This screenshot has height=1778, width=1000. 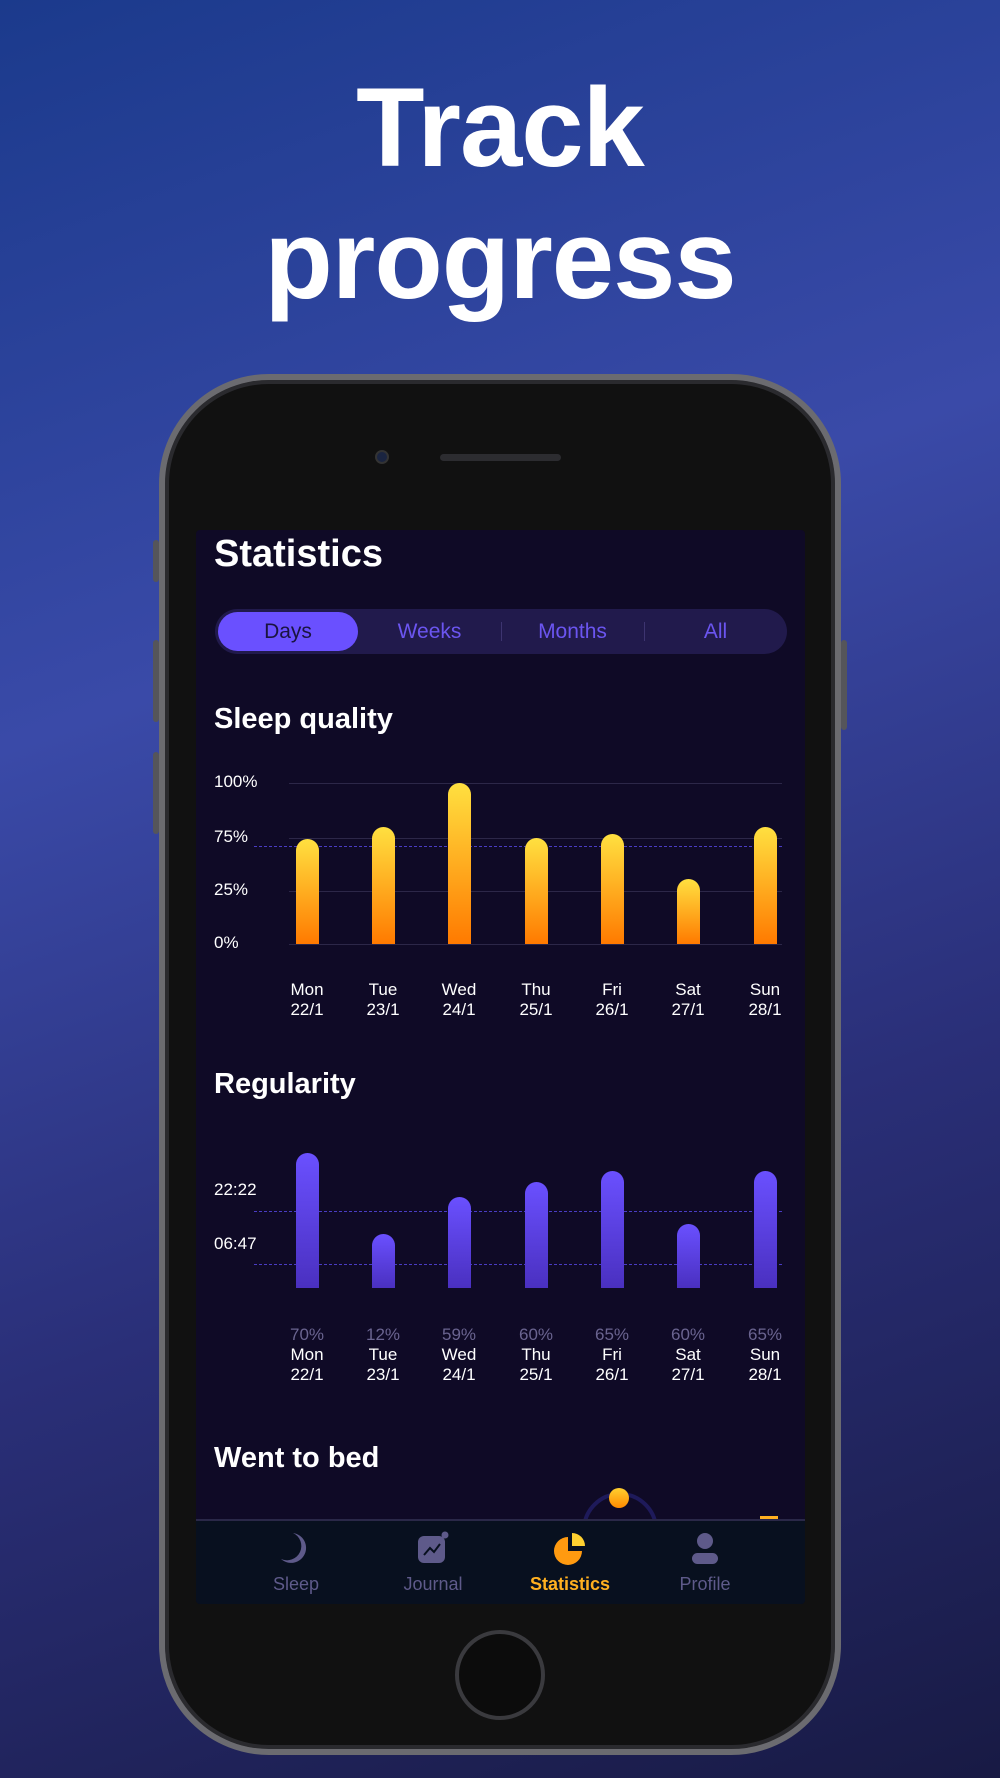 I want to click on headline-line2: progress, so click(x=500, y=259).